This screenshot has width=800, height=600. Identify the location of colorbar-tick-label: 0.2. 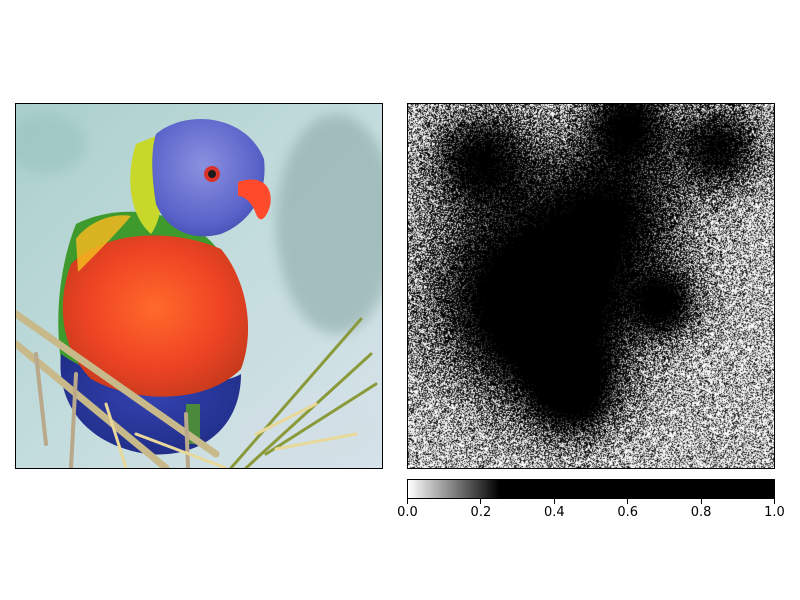
(481, 512).